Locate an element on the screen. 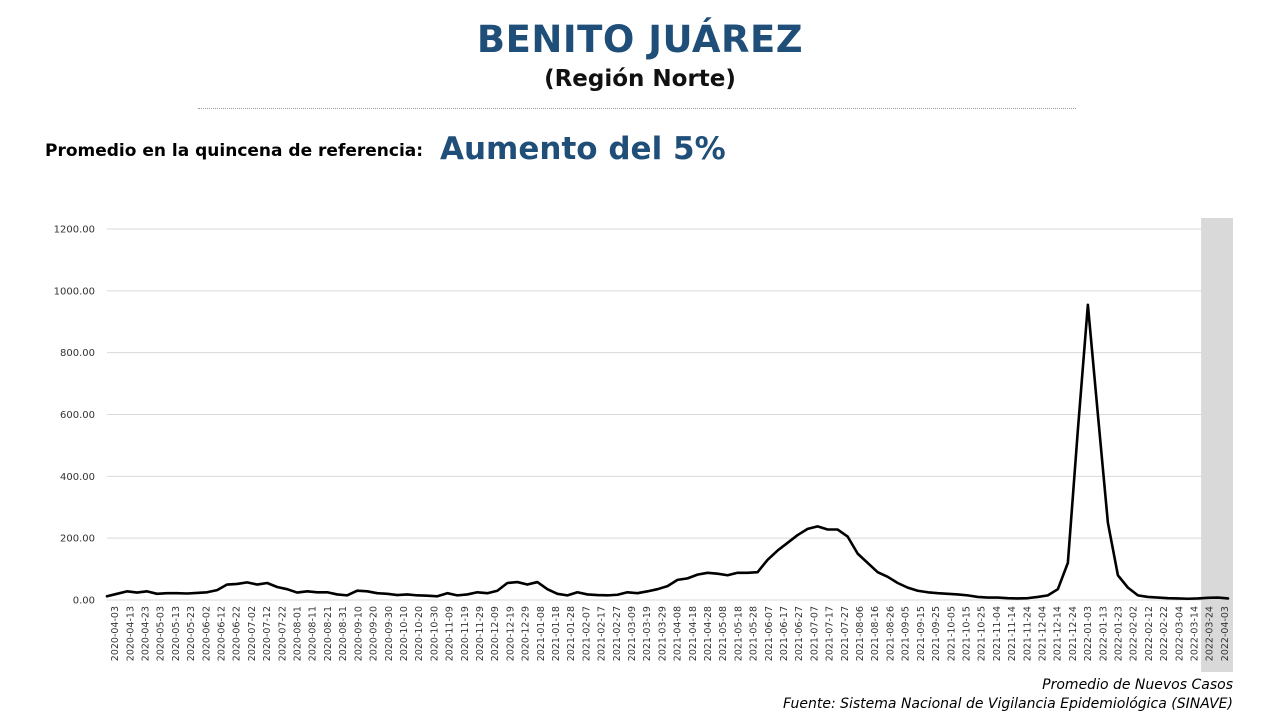 The image size is (1280, 720). x-tick-label: 2022-01-03 is located at coordinates (1088, 633).